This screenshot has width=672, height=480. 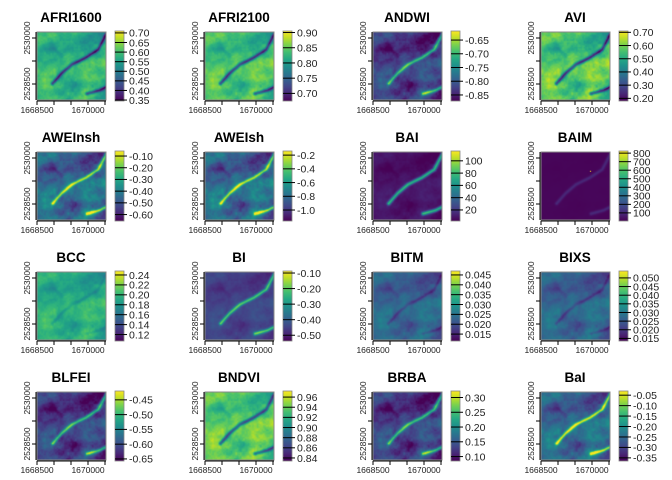 What do you see at coordinates (475, 413) in the screenshot?
I see `colorbar-tick-label: 0.25` at bounding box center [475, 413].